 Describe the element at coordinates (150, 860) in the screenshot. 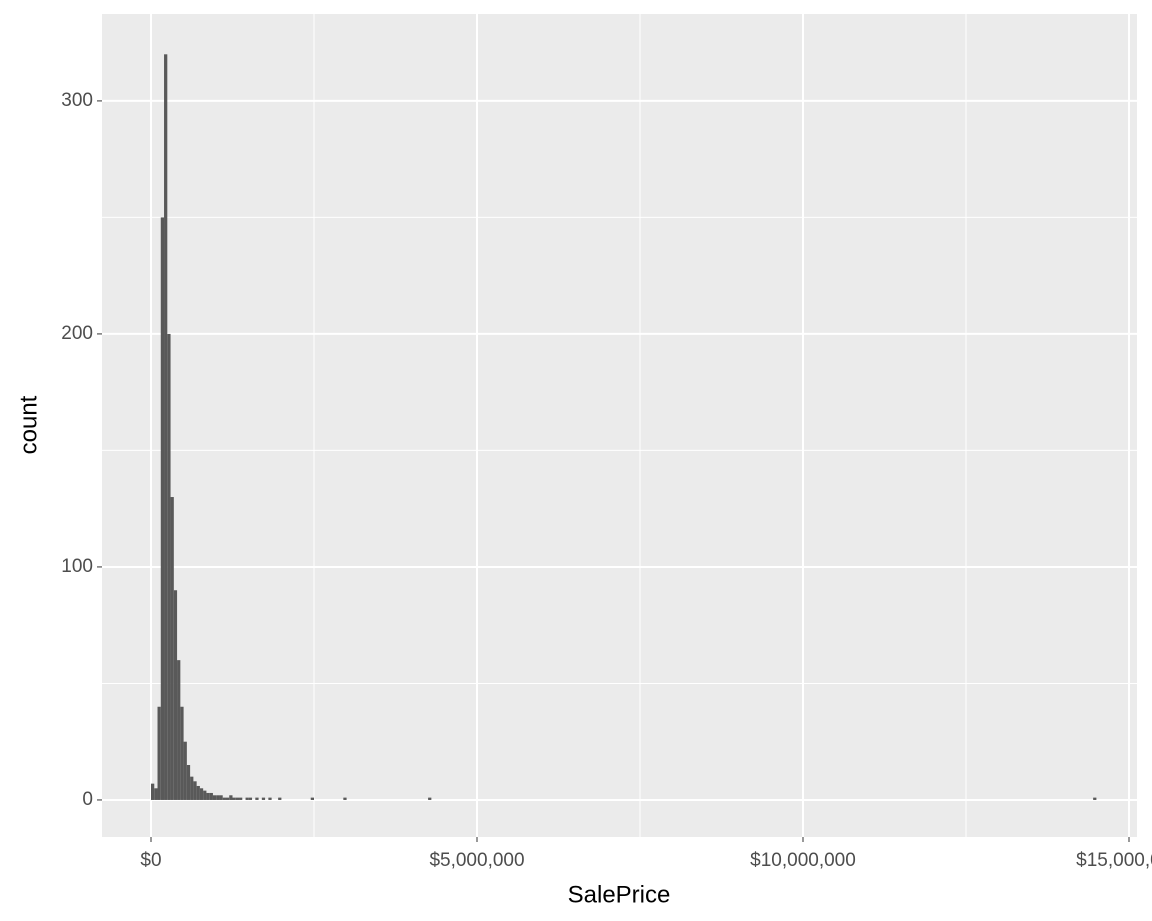

I see `x-tick-label: $0` at that location.